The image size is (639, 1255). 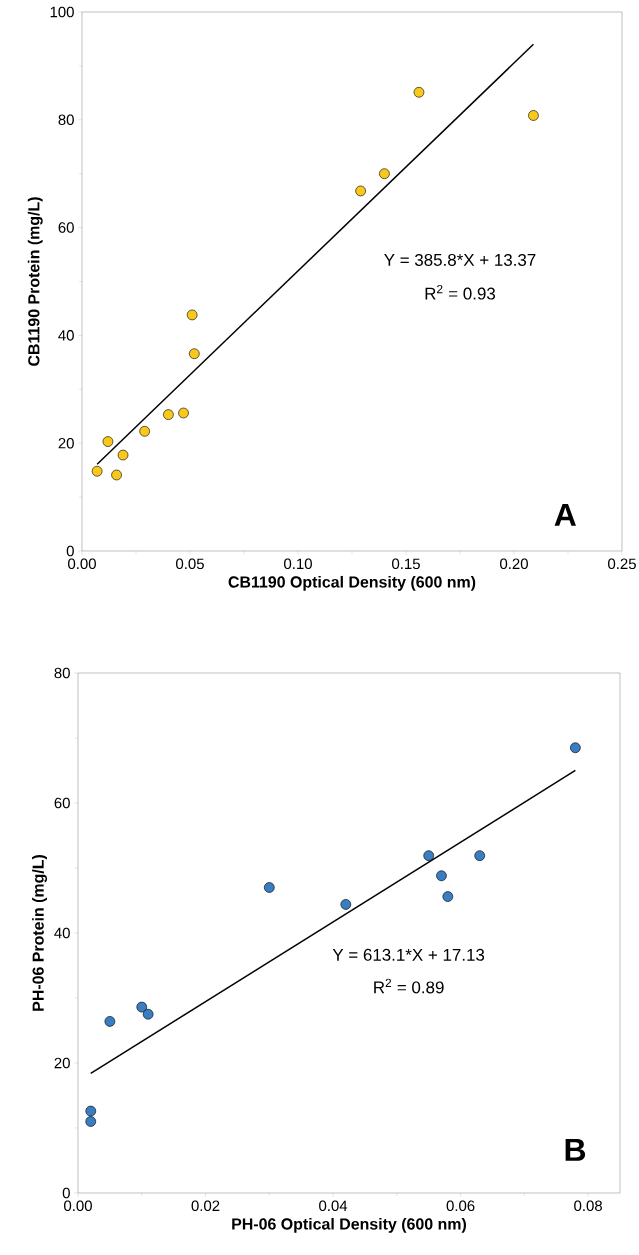 What do you see at coordinates (575, 1149) in the screenshot?
I see `annotation: B` at bounding box center [575, 1149].